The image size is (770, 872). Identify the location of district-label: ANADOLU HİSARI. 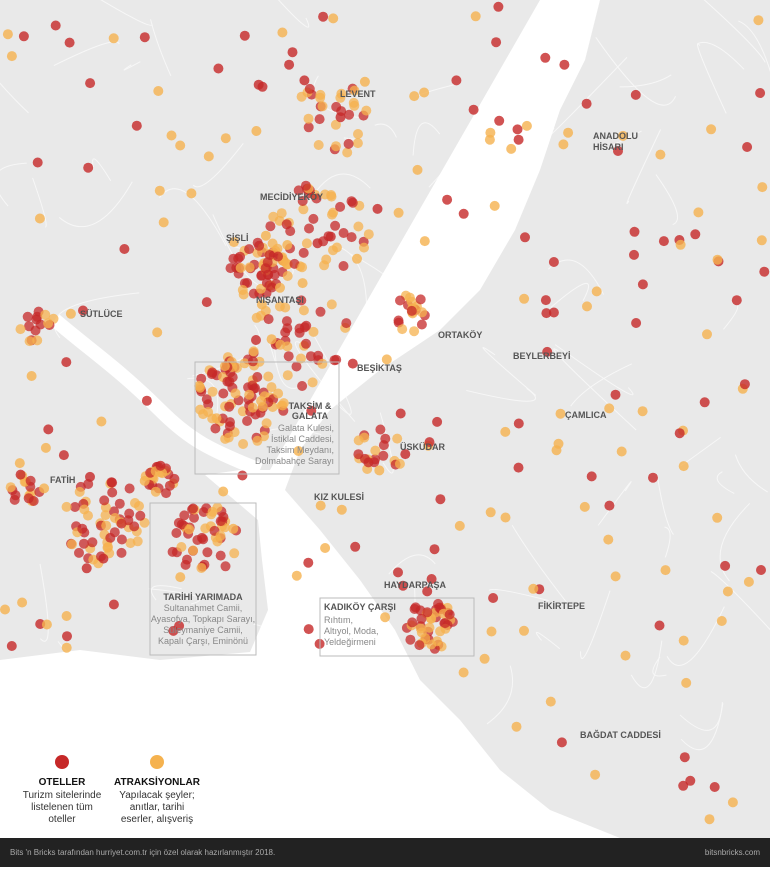
(615, 141).